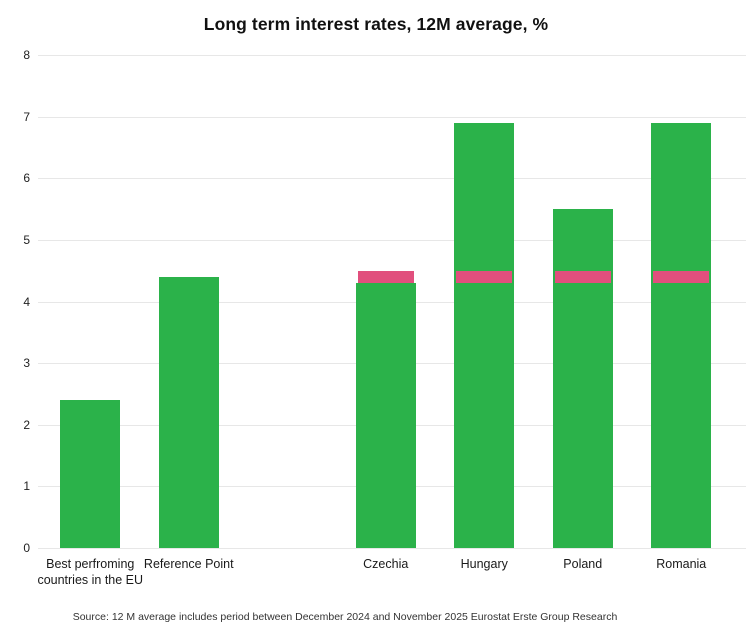 This screenshot has width=752, height=632. Describe the element at coordinates (681, 564) in the screenshot. I see `x-axis-label-romania: Romania` at that location.